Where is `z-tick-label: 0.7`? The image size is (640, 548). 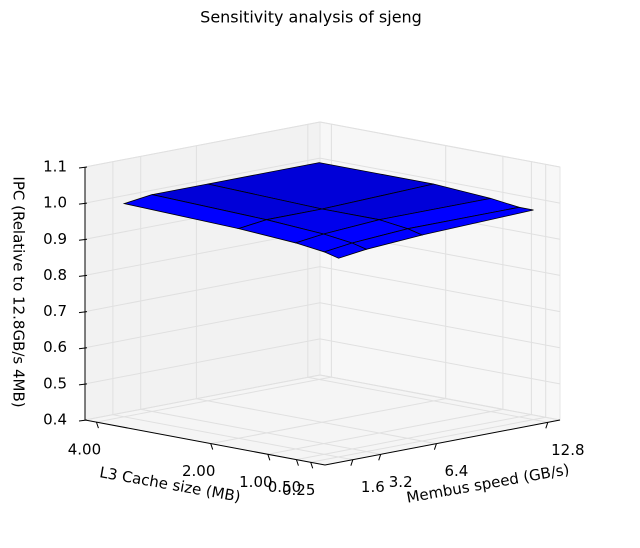 z-tick-label: 0.7 is located at coordinates (55, 311).